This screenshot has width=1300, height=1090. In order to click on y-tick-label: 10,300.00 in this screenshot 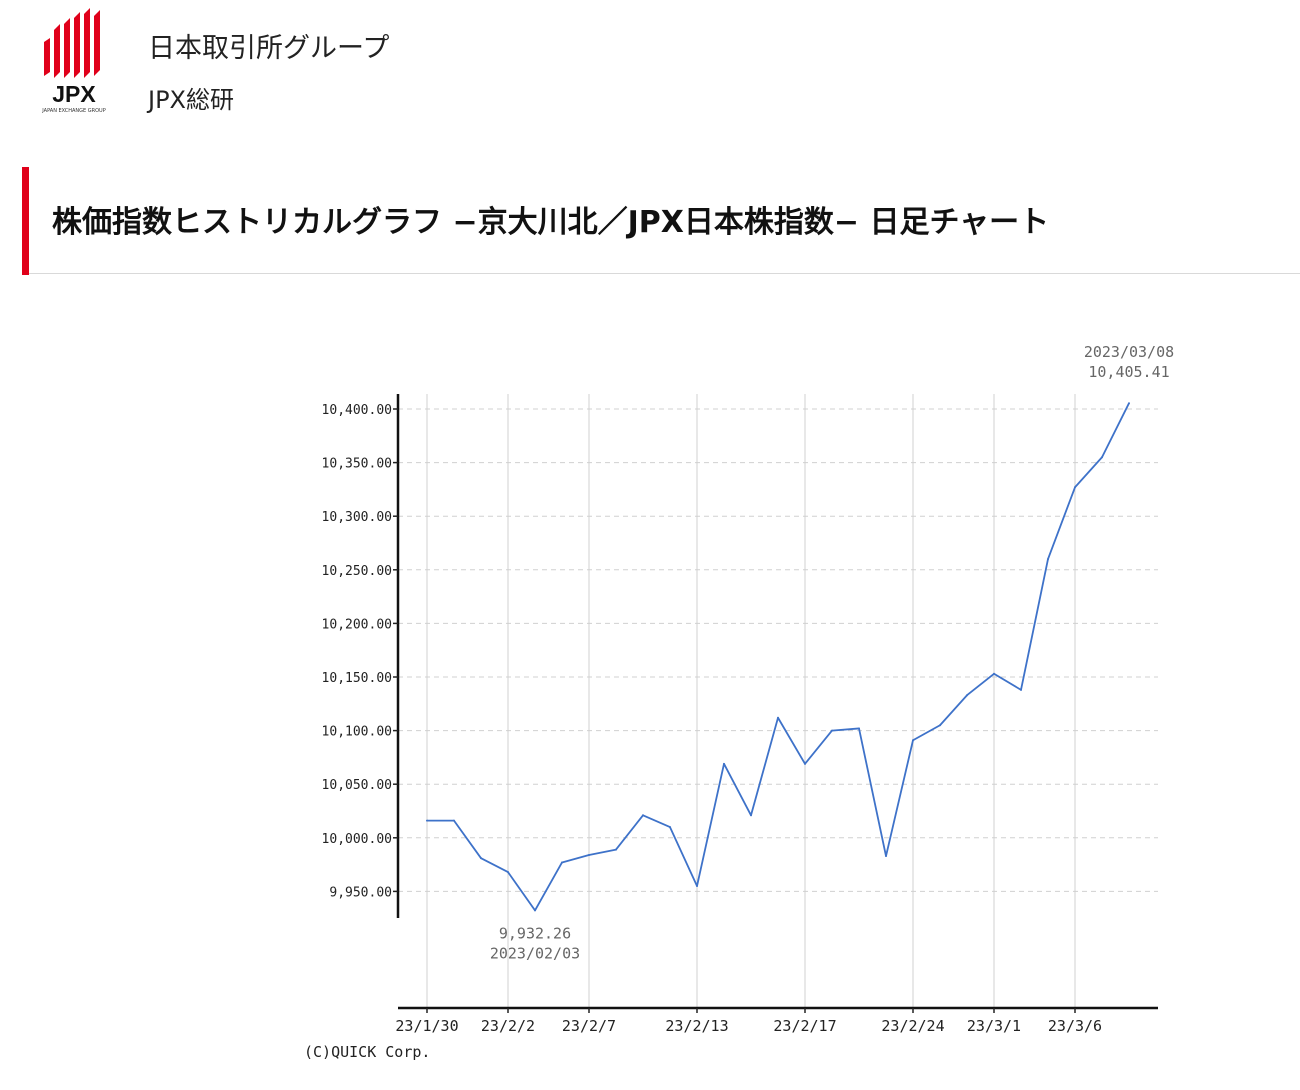, I will do `click(357, 517)`.